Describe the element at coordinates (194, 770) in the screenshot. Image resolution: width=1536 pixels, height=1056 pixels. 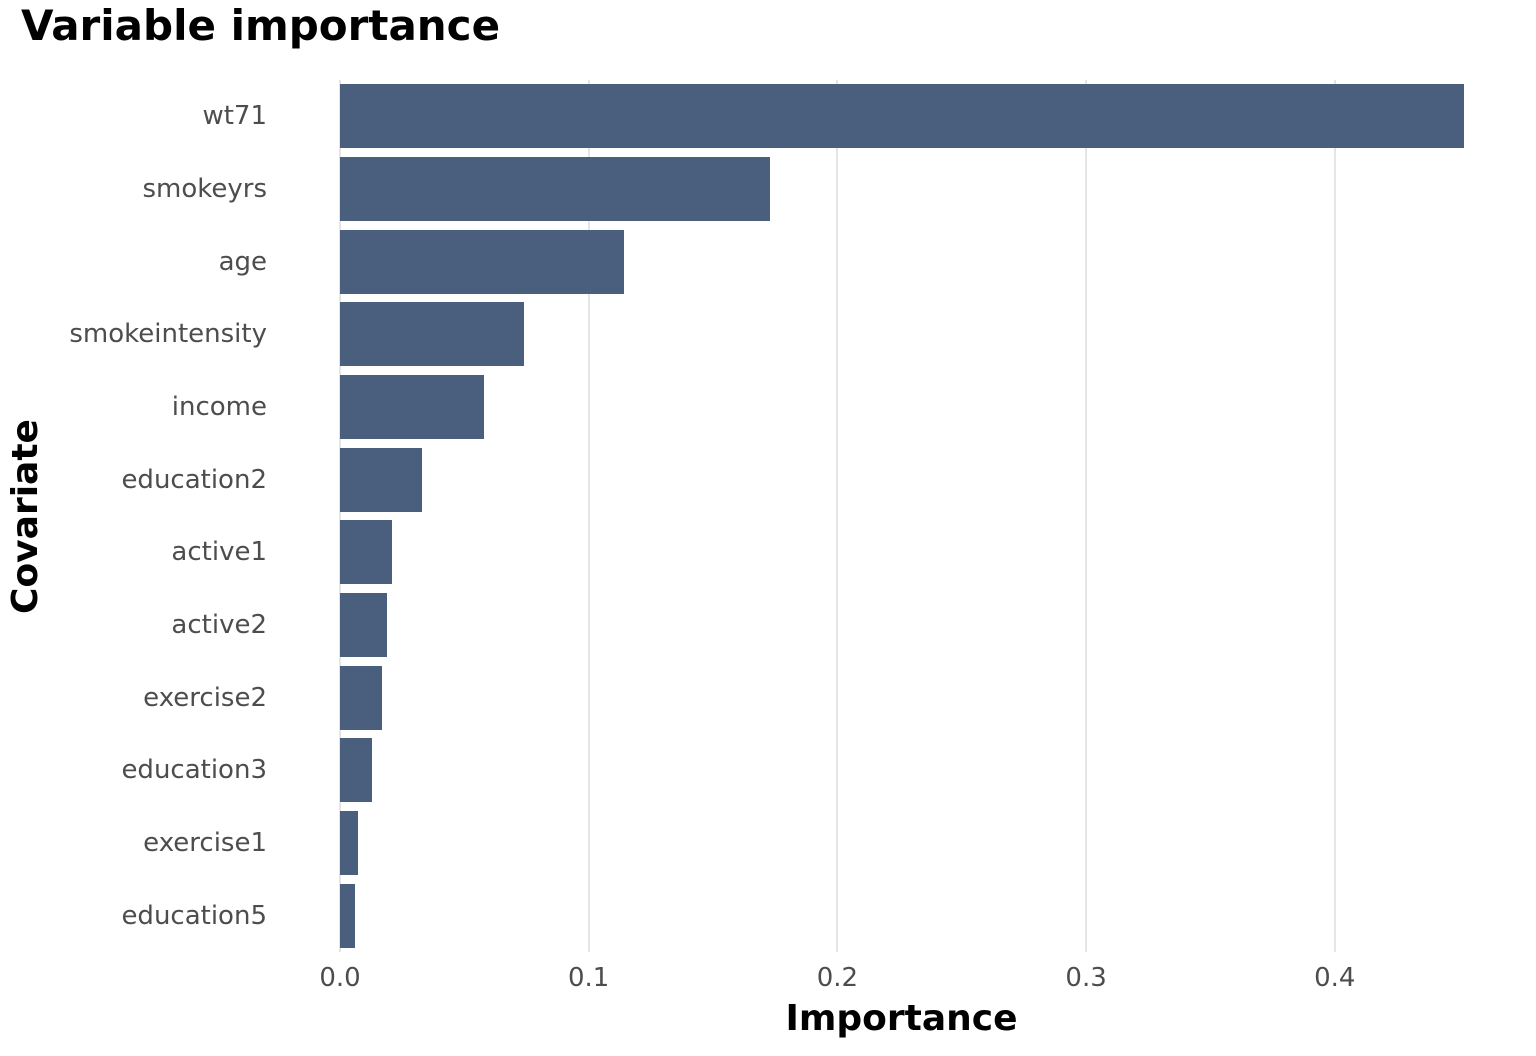
I see `y-tick-label-education3: education3` at that location.